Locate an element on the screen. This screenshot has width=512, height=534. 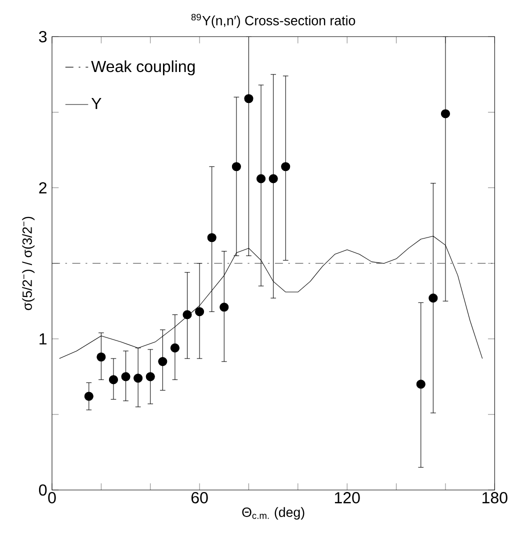
x-tick-label: 60 is located at coordinates (199, 498).